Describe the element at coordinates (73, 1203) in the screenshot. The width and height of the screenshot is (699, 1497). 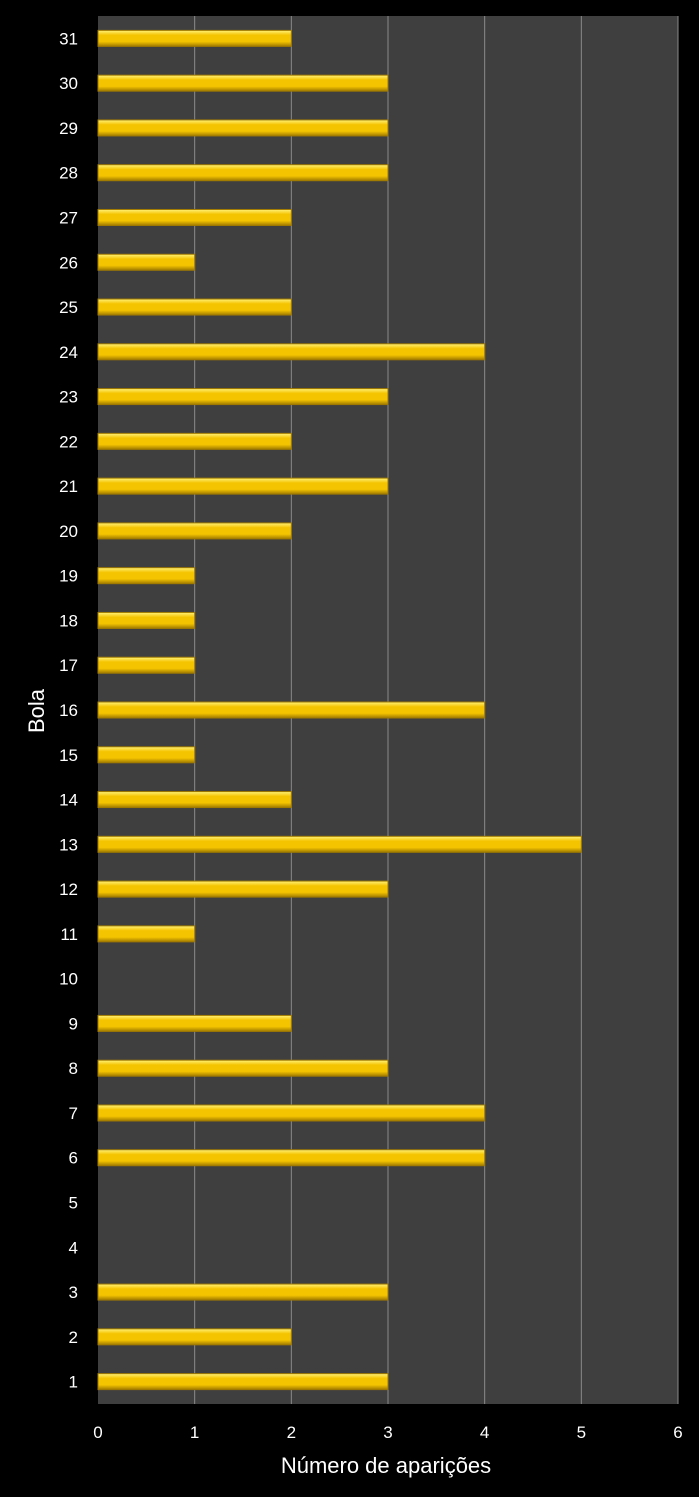
I see `y-tick-label: 5` at that location.